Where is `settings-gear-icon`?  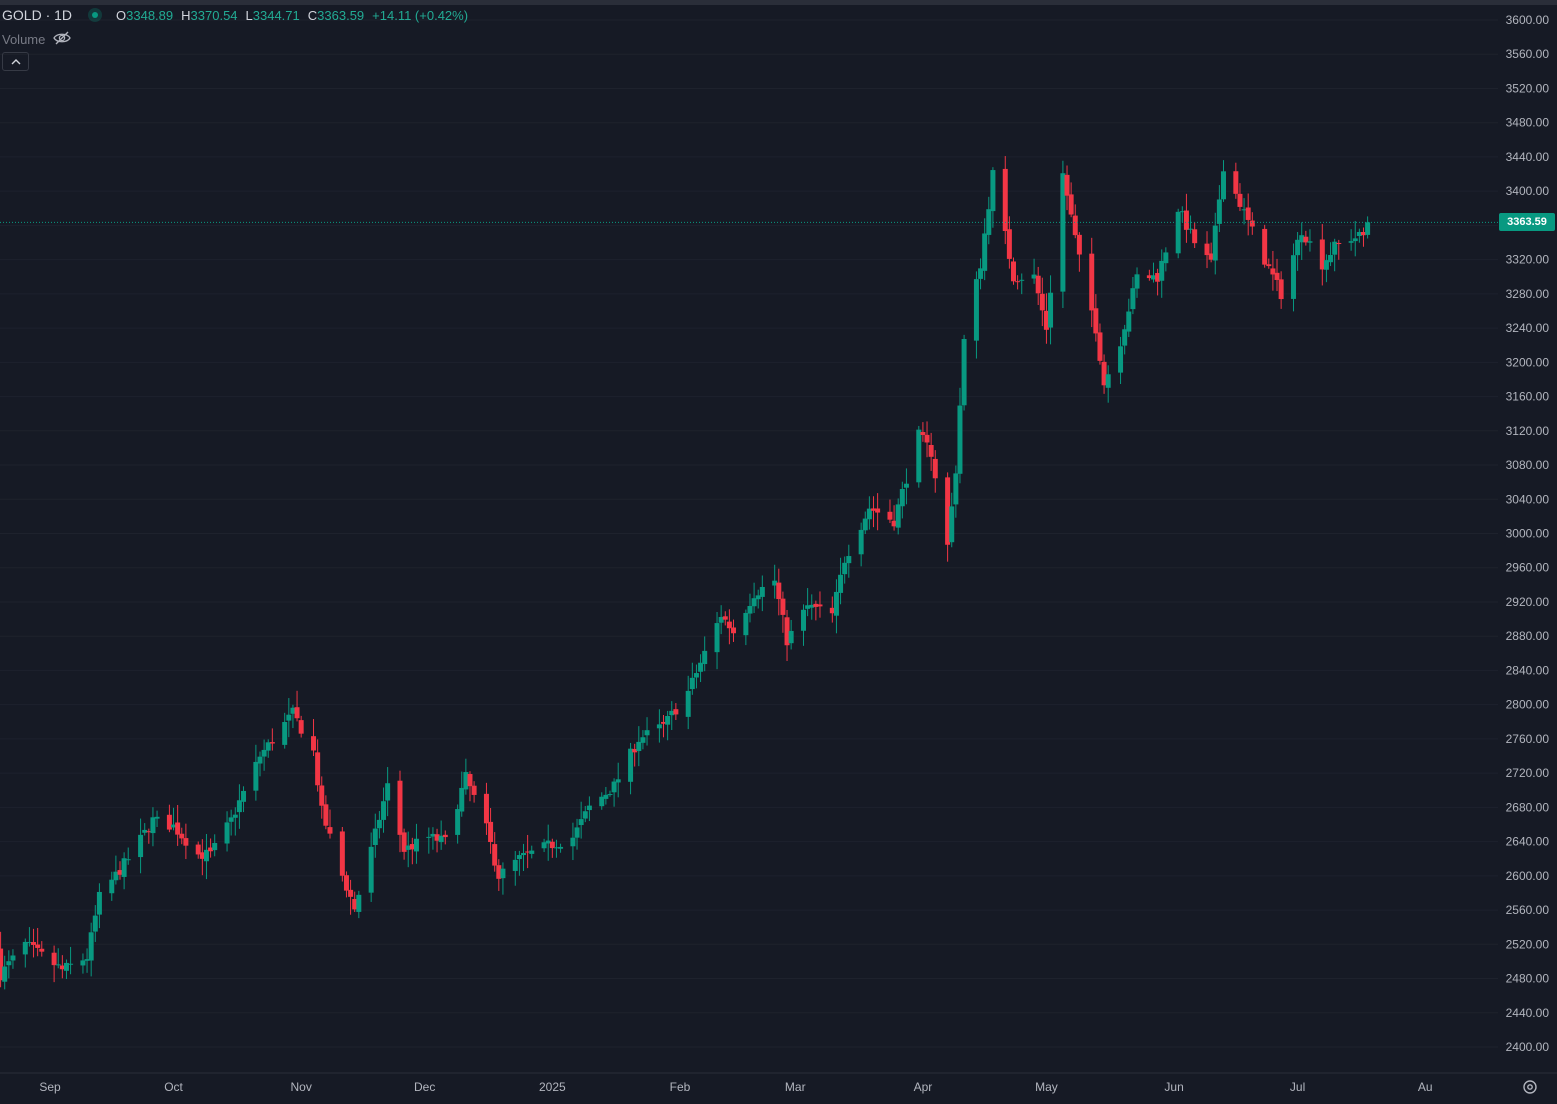
settings-gear-icon is located at coordinates (1530, 1087).